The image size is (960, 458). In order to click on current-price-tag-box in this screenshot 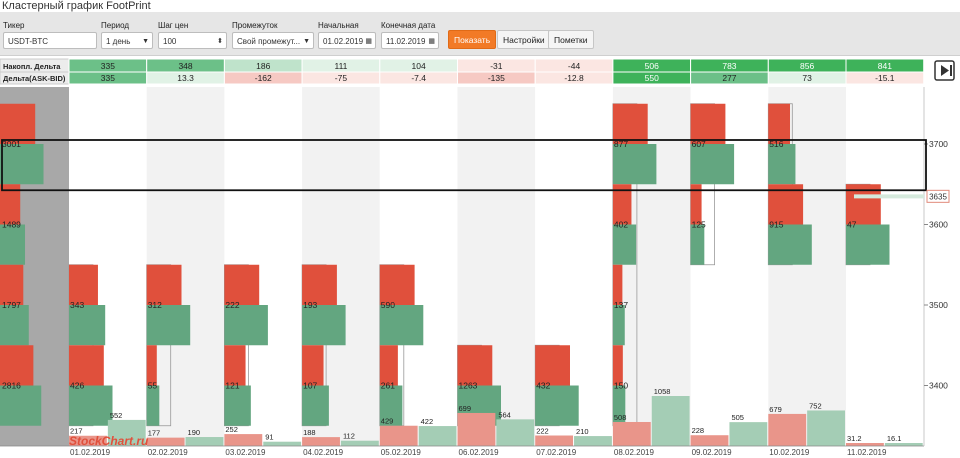, I will do `click(938, 196)`.